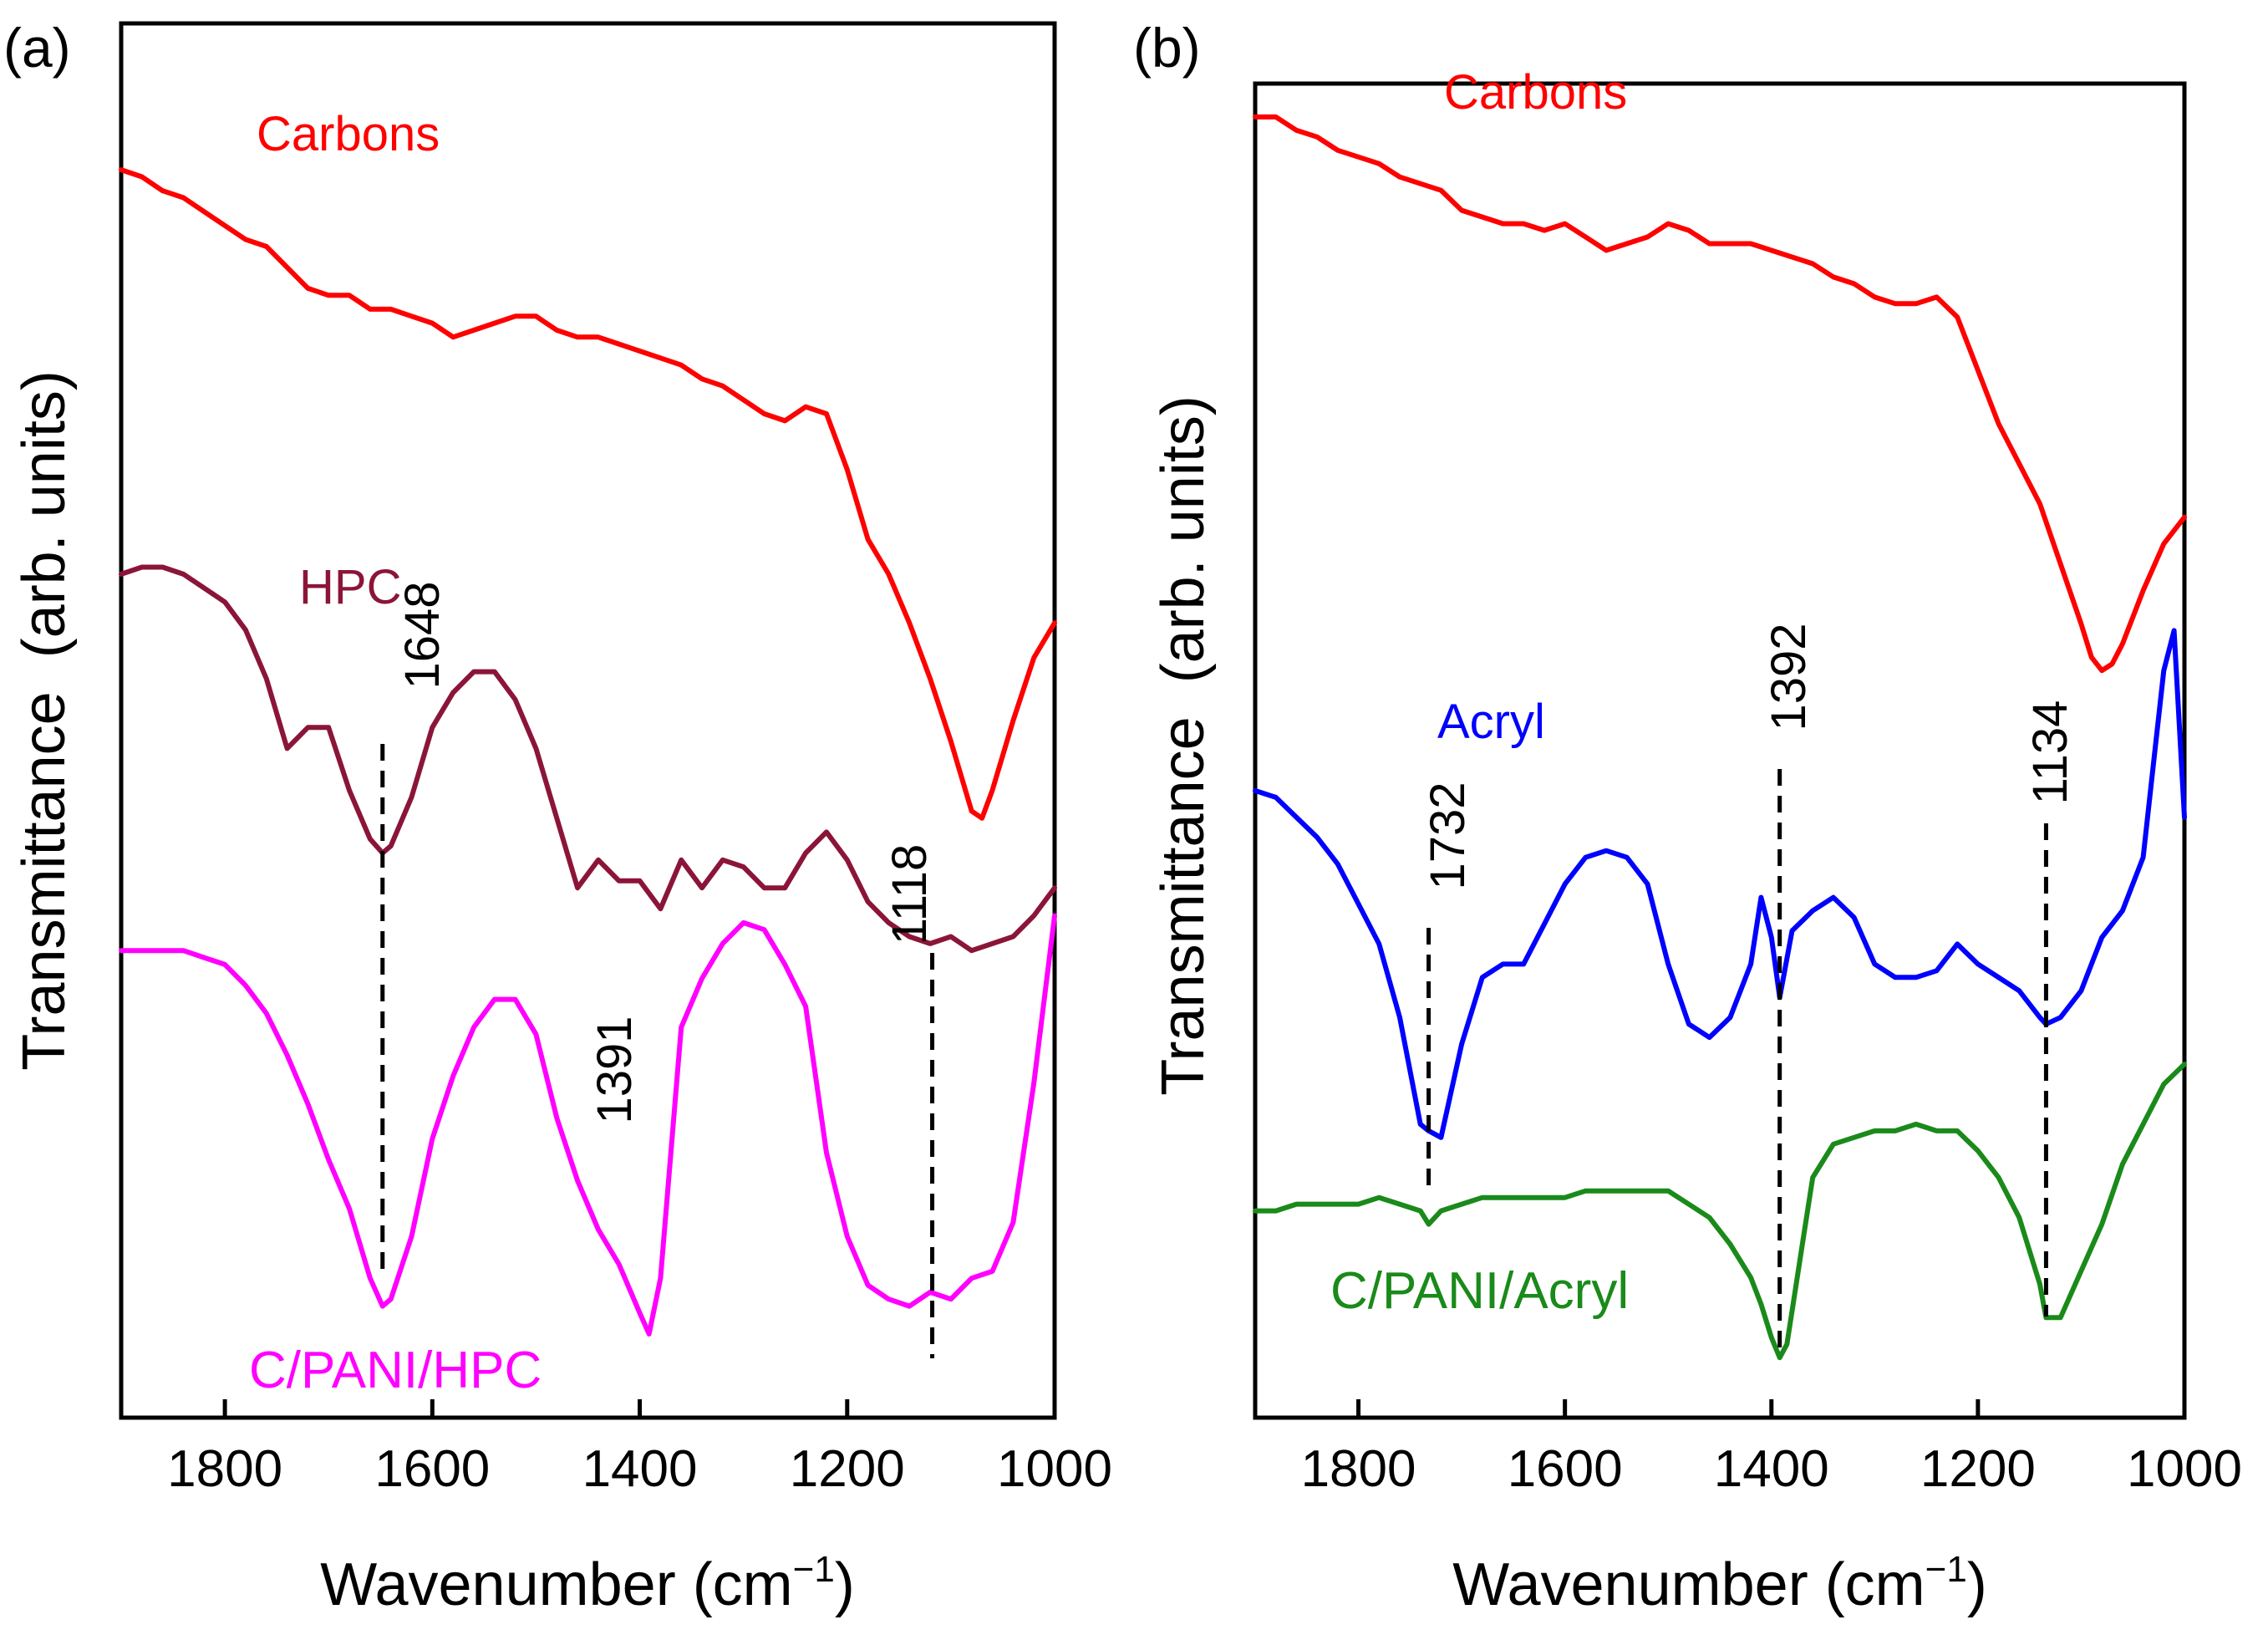 The height and width of the screenshot is (1640, 2268). Describe the element at coordinates (1535, 92) in the screenshot. I see `series-label-carbons-b: Carbons` at that location.